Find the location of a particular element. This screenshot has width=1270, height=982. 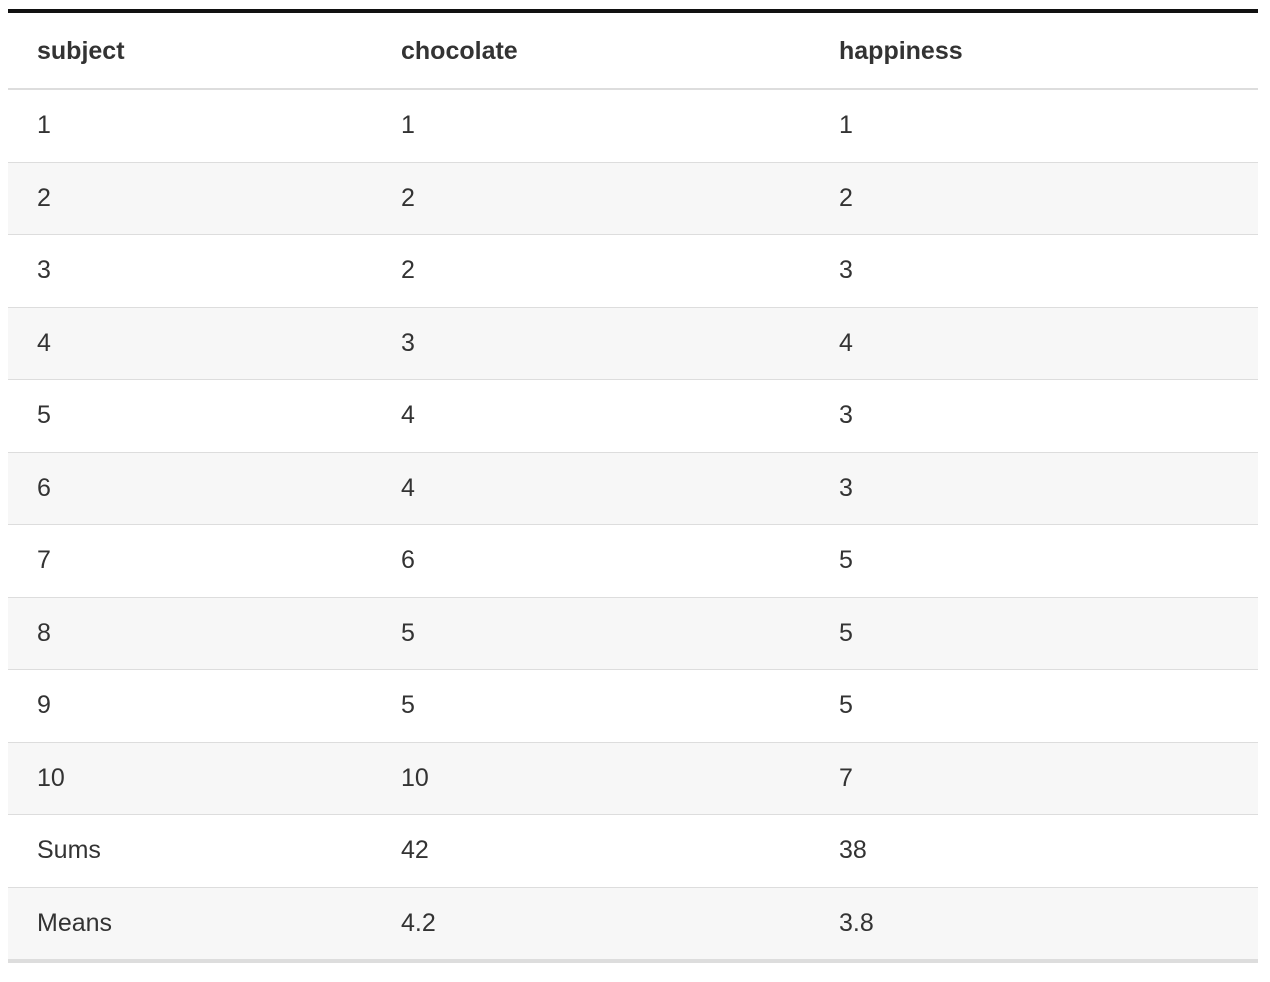

cell-subject: 6 is located at coordinates (190, 488).